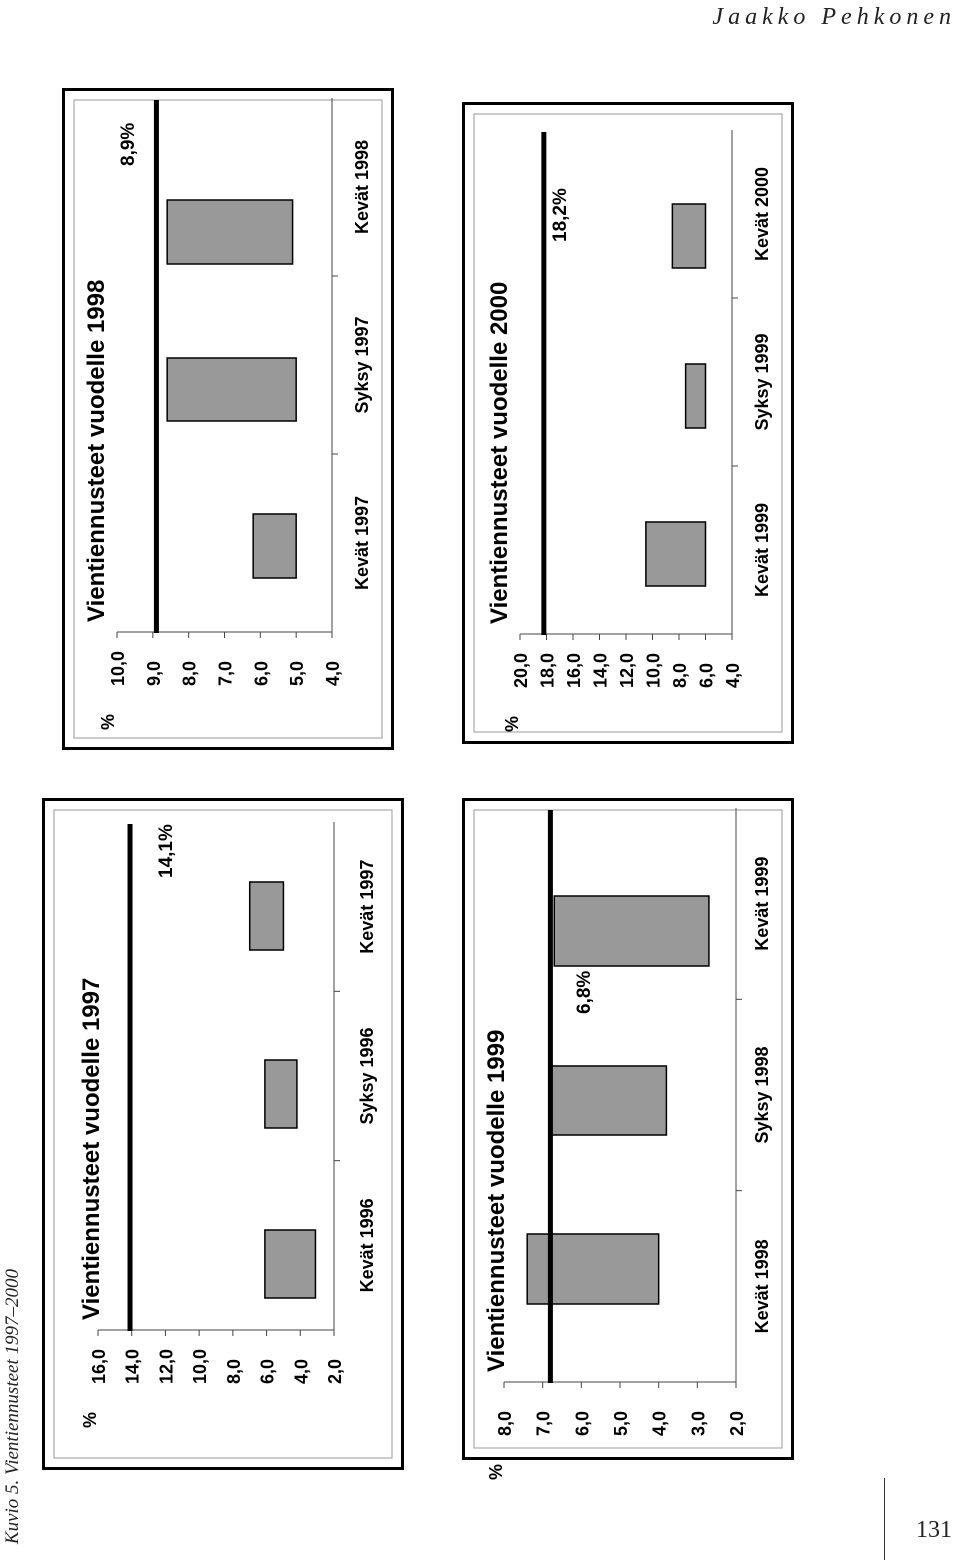 The width and height of the screenshot is (960, 1568). I want to click on category-label: Syksy 1996, so click(367, 1075).